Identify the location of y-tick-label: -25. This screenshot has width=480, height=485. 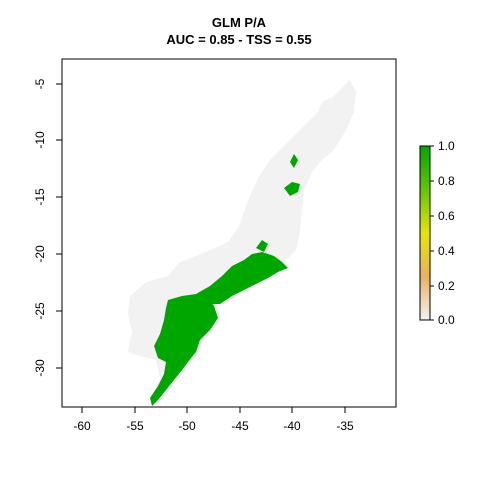
(40, 311).